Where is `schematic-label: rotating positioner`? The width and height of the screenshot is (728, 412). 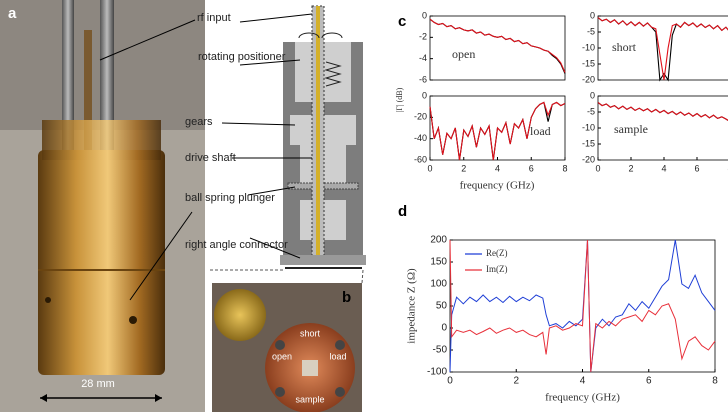
schematic-label: rotating positioner is located at coordinates (242, 57).